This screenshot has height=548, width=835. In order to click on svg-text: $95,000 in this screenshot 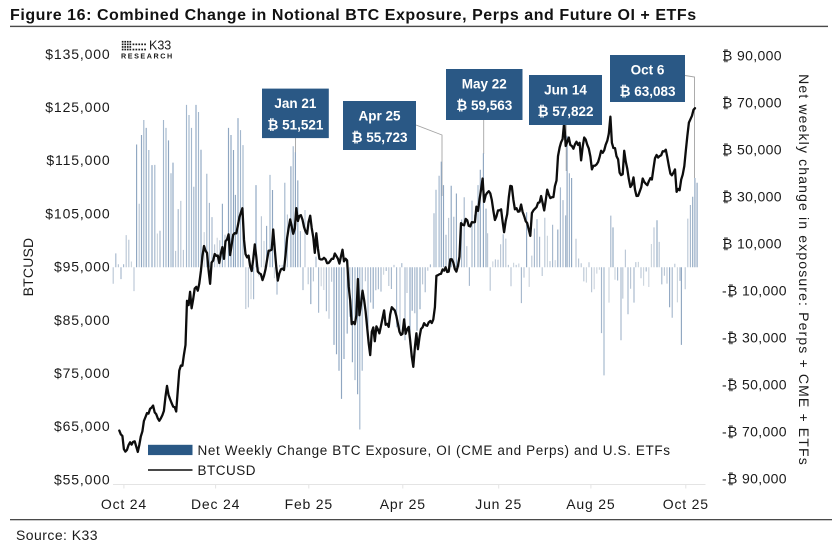, I will do `click(82, 267)`.